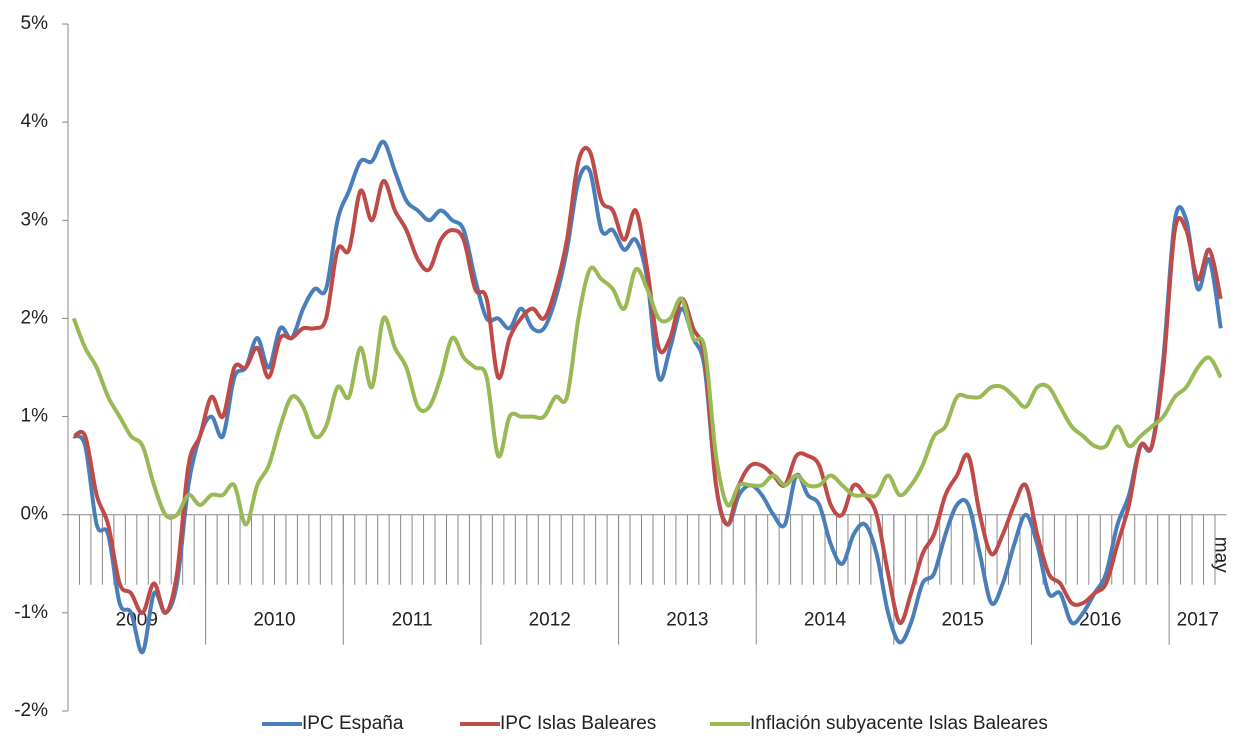 Image resolution: width=1235 pixels, height=738 pixels. What do you see at coordinates (35, 317) in the screenshot?
I see `y-tick-label: 2%` at bounding box center [35, 317].